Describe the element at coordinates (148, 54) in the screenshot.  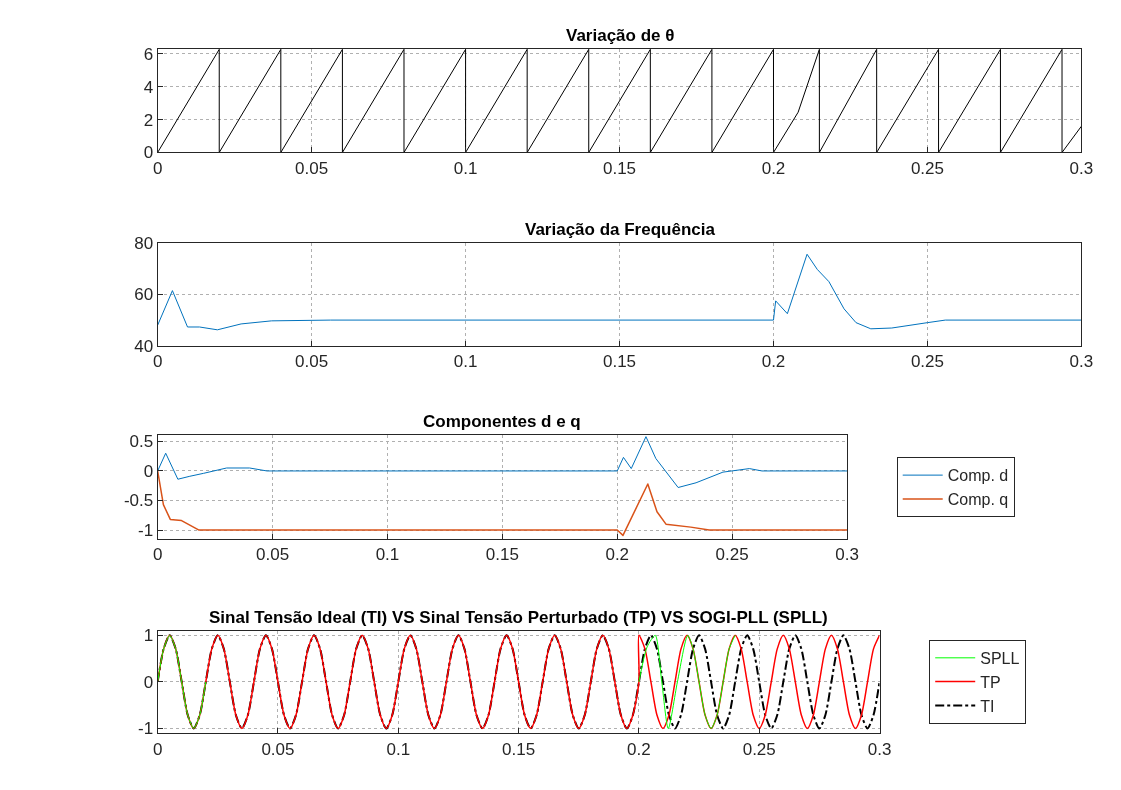
I see `y-tick-label: 6` at that location.